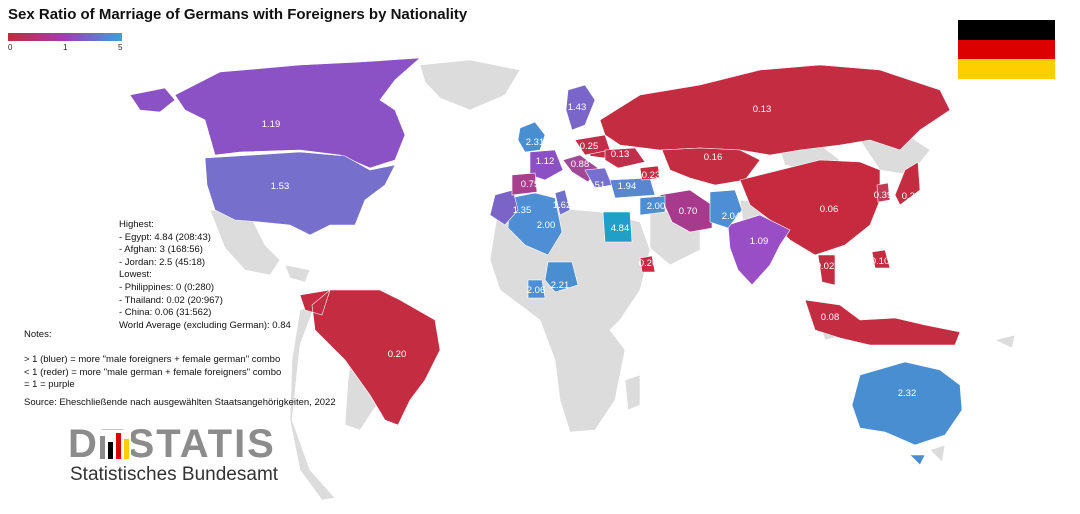 Image resolution: width=1080 pixels, height=514 pixels. Describe the element at coordinates (205, 325) in the screenshot. I see `world-average: World Average (excluding German): 0.84` at that location.